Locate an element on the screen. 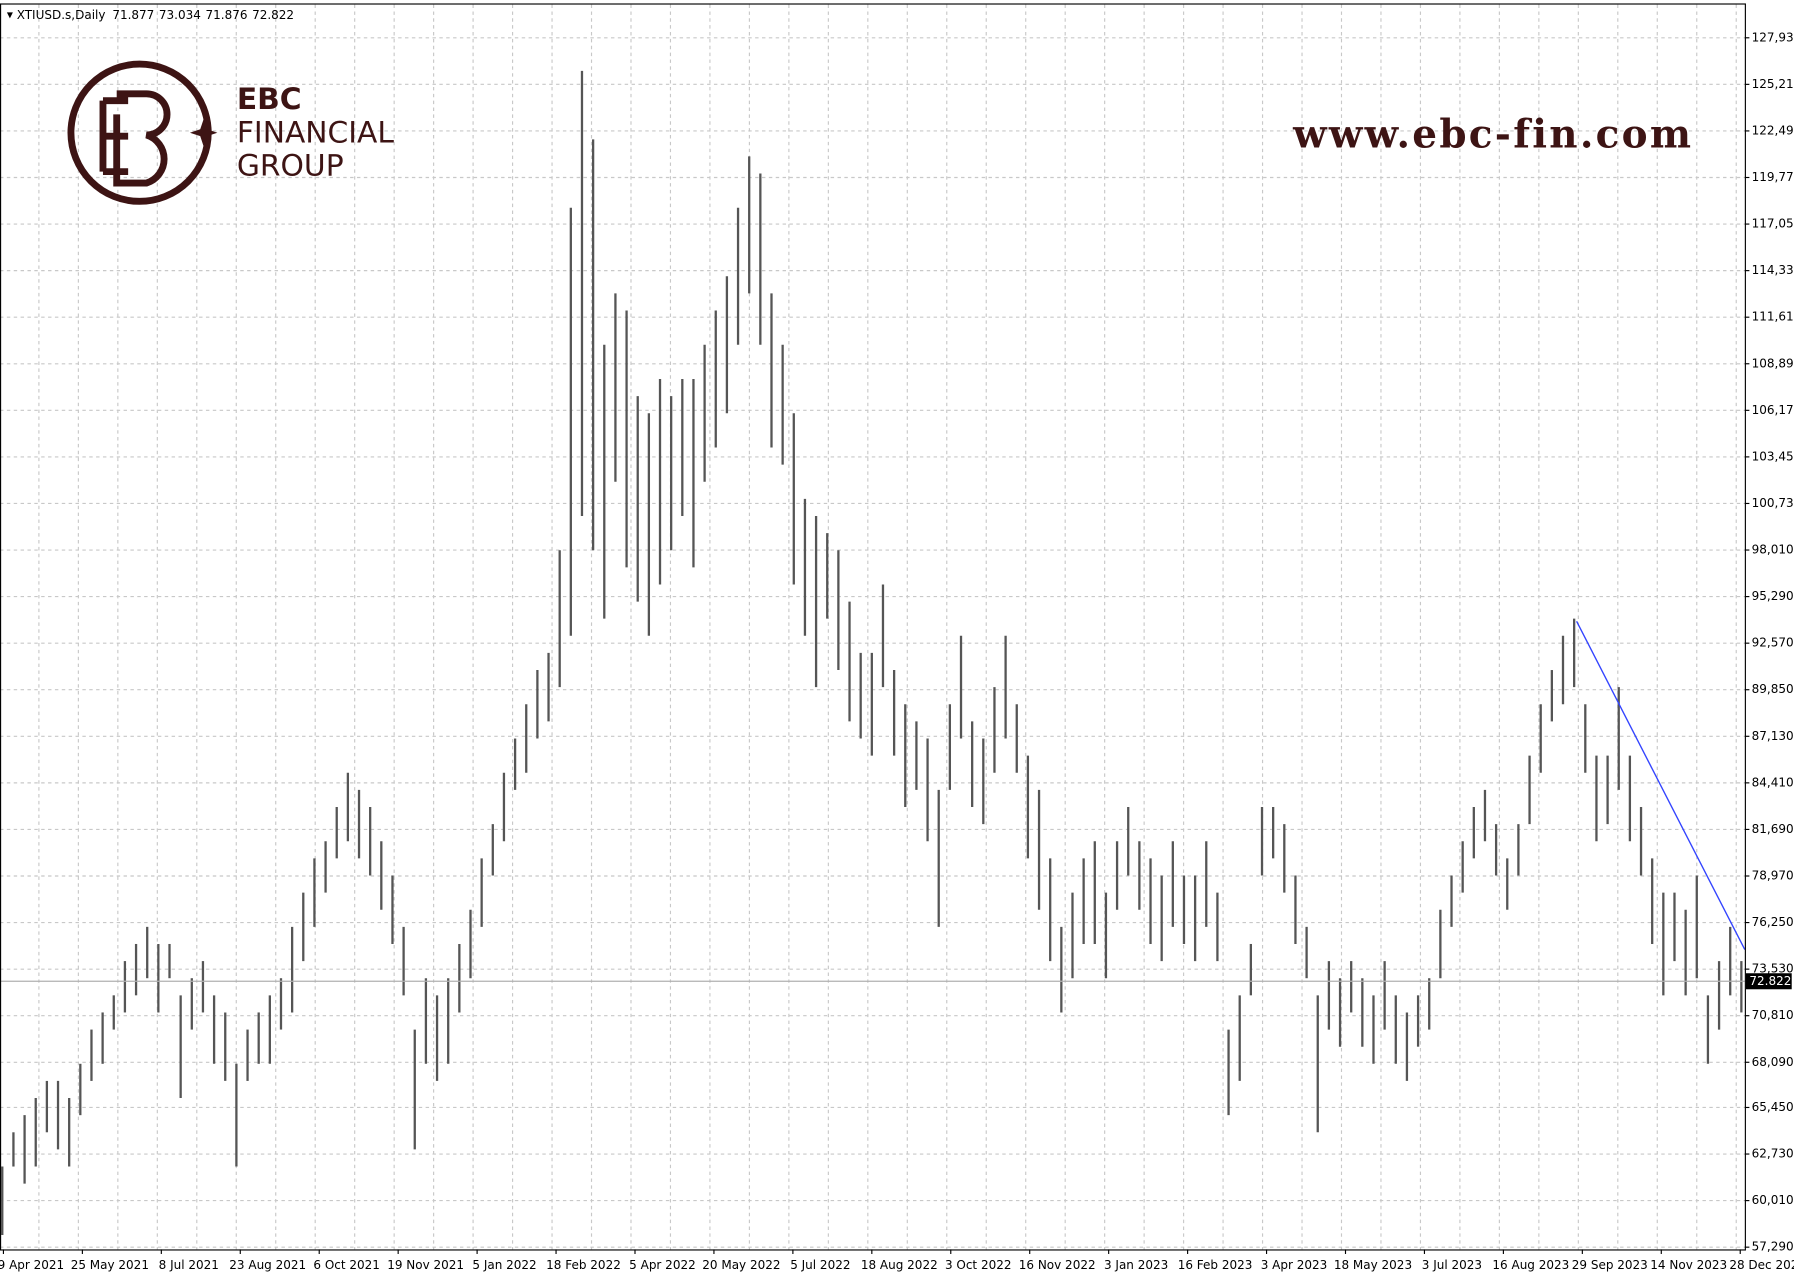 This screenshot has height=1278, width=1794. x-tick-label: 18 Feb 2022 is located at coordinates (583, 1265).